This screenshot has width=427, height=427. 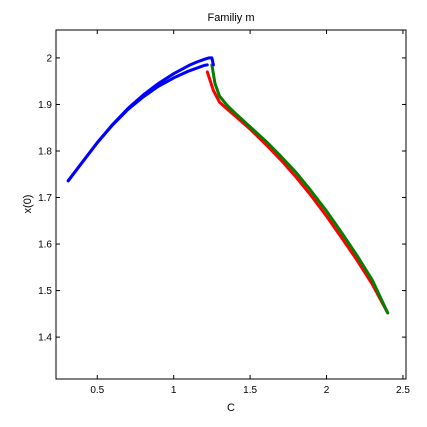 What do you see at coordinates (45, 198) in the screenshot?
I see `y-tick-label: 1.7` at bounding box center [45, 198].